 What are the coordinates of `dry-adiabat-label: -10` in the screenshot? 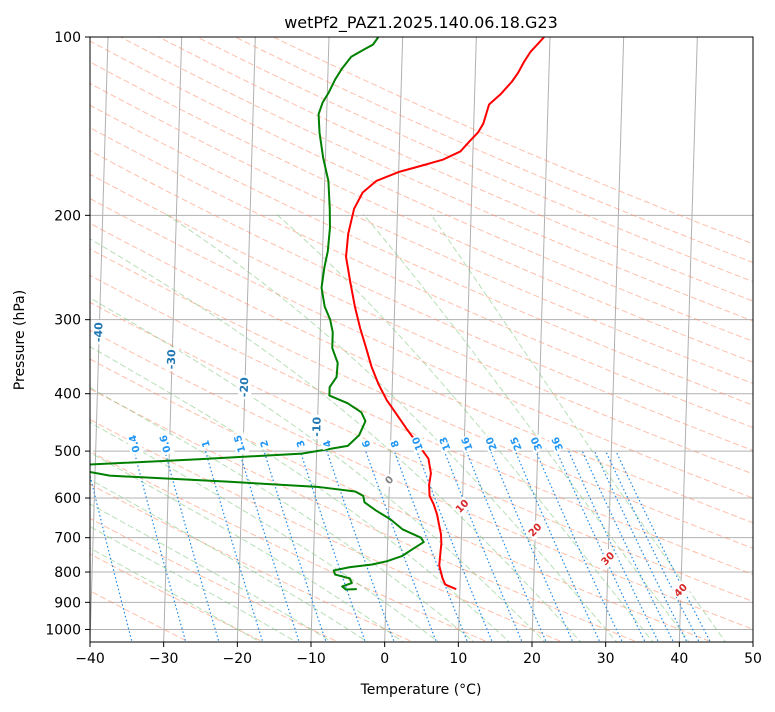 It's located at (317, 426).